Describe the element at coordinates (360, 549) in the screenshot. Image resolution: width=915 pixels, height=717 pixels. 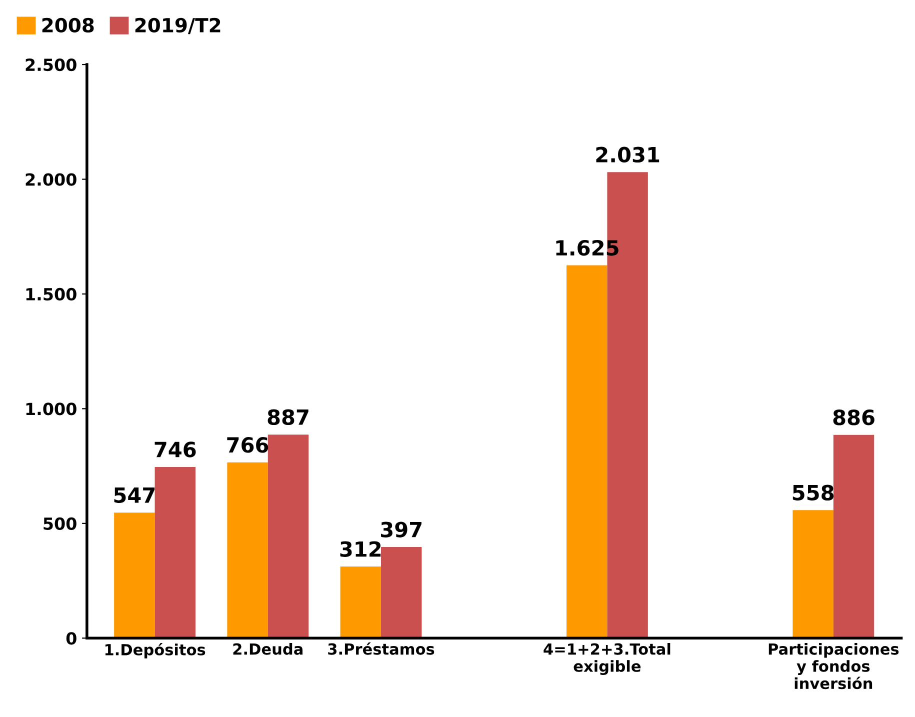
I see `data-label: 312` at that location.